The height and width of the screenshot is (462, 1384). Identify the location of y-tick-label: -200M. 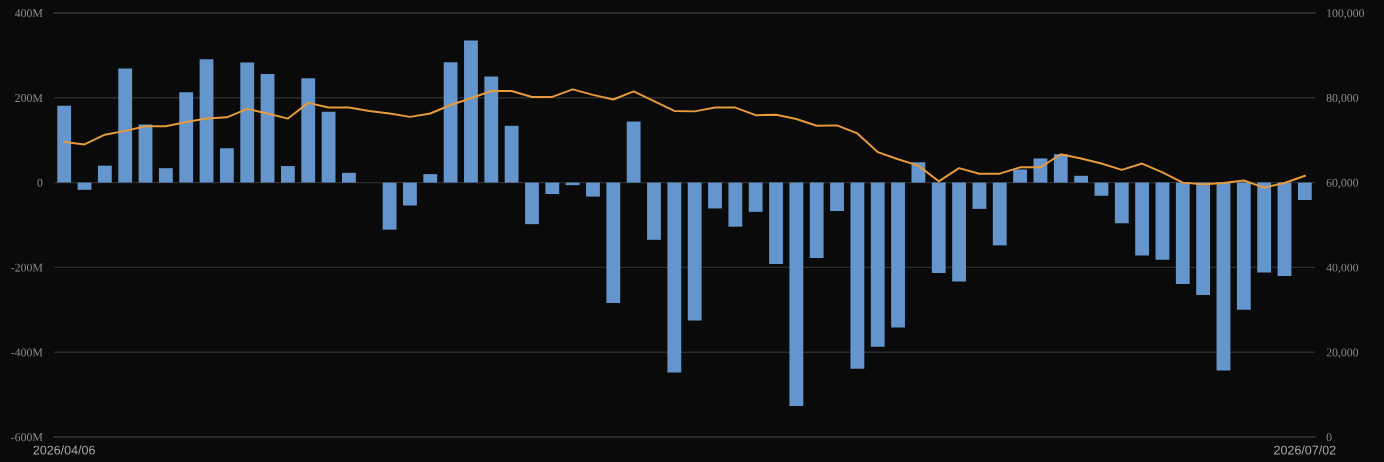
(27, 267).